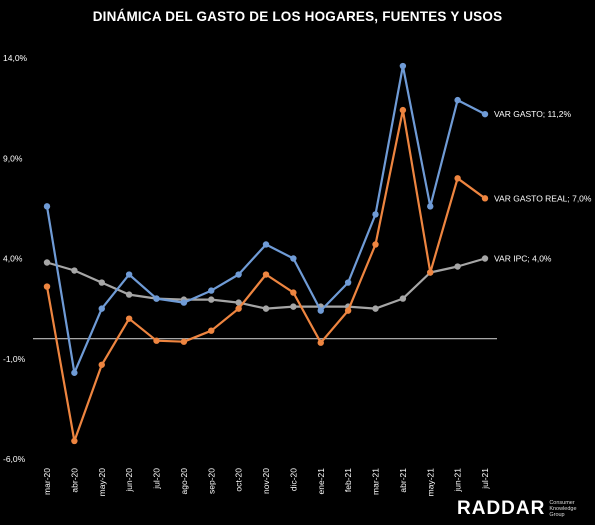 This screenshot has width=595, height=525. What do you see at coordinates (403, 480) in the screenshot?
I see `x-tick-label: abr-21` at bounding box center [403, 480].